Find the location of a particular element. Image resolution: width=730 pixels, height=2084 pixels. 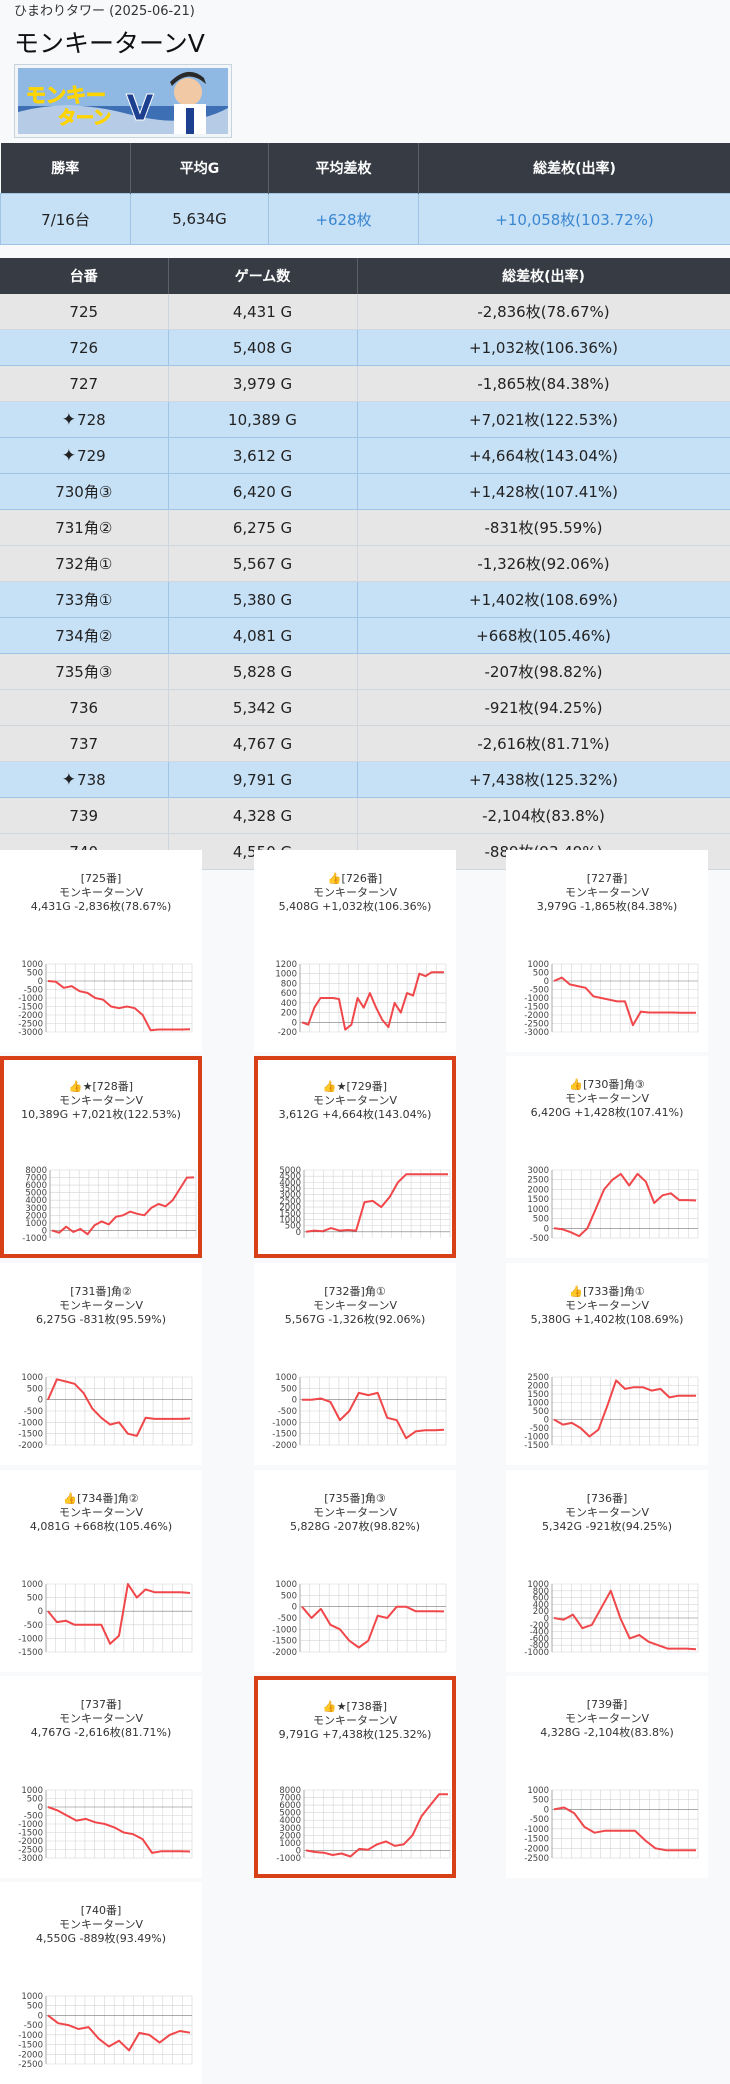

total-diff-cell: -2,836枚(78.67%) is located at coordinates (543, 312).